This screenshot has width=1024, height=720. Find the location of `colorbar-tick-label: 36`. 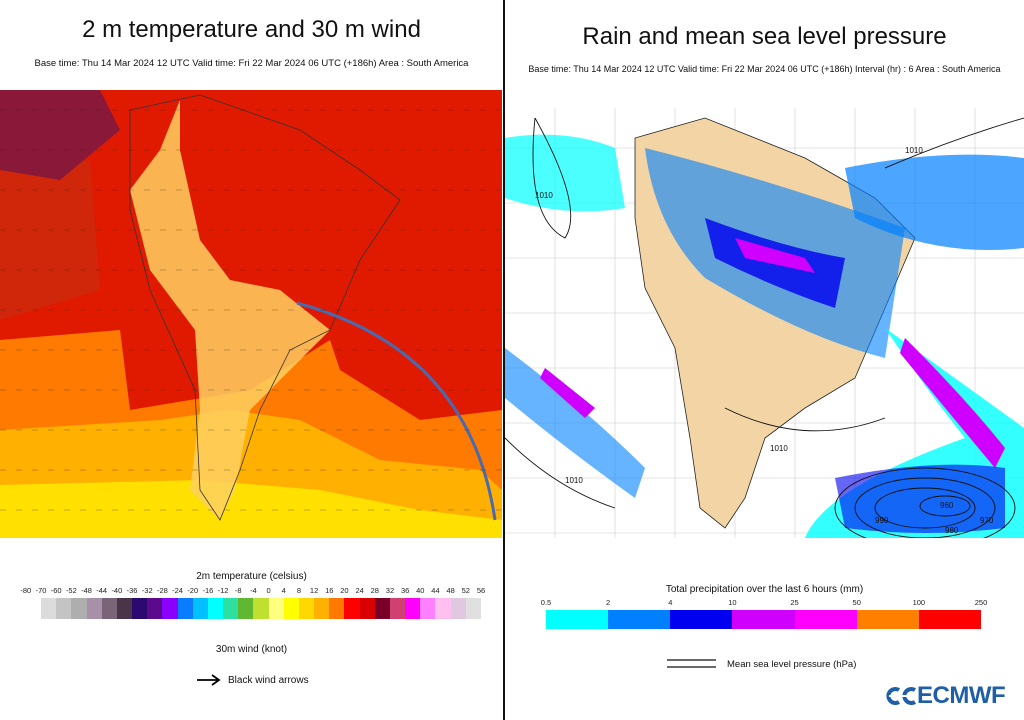

colorbar-tick-label: 36 is located at coordinates (405, 590).